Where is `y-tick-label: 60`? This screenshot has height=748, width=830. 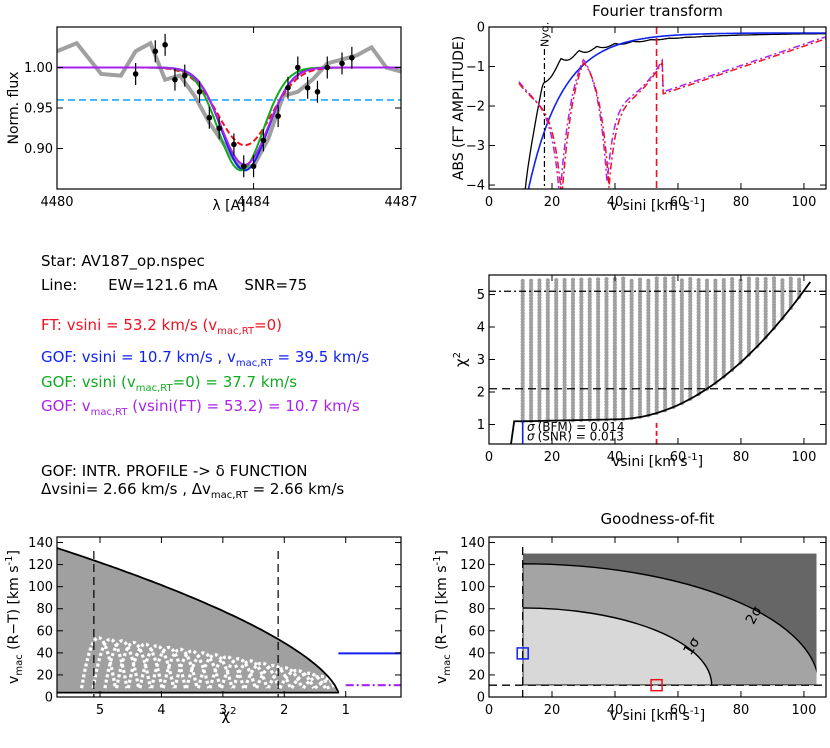
y-tick-label: 60 is located at coordinates (476, 631).